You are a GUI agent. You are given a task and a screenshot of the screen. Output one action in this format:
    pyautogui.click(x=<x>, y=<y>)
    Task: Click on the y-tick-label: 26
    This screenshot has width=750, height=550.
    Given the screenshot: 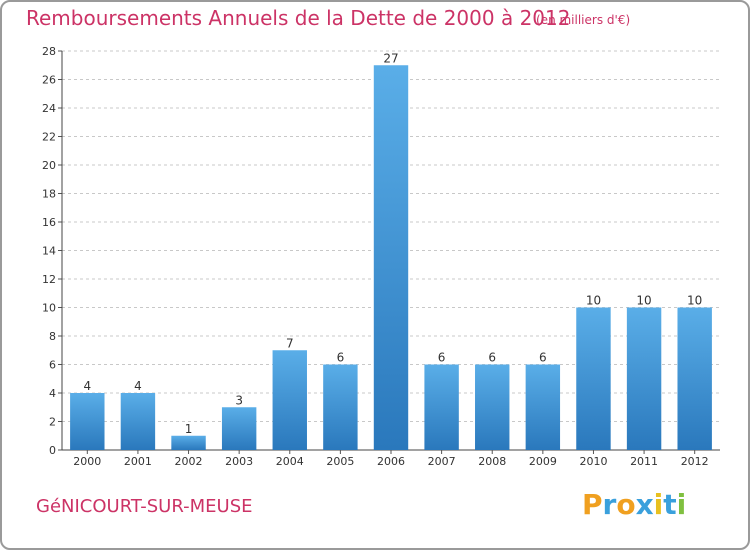 What is the action you would take?
    pyautogui.click(x=49, y=80)
    